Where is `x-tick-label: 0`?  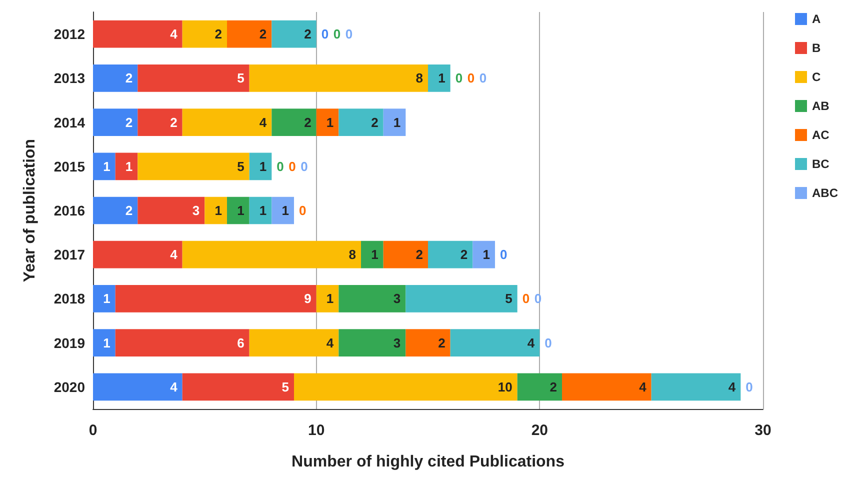 x-tick-label: 0 is located at coordinates (93, 430).